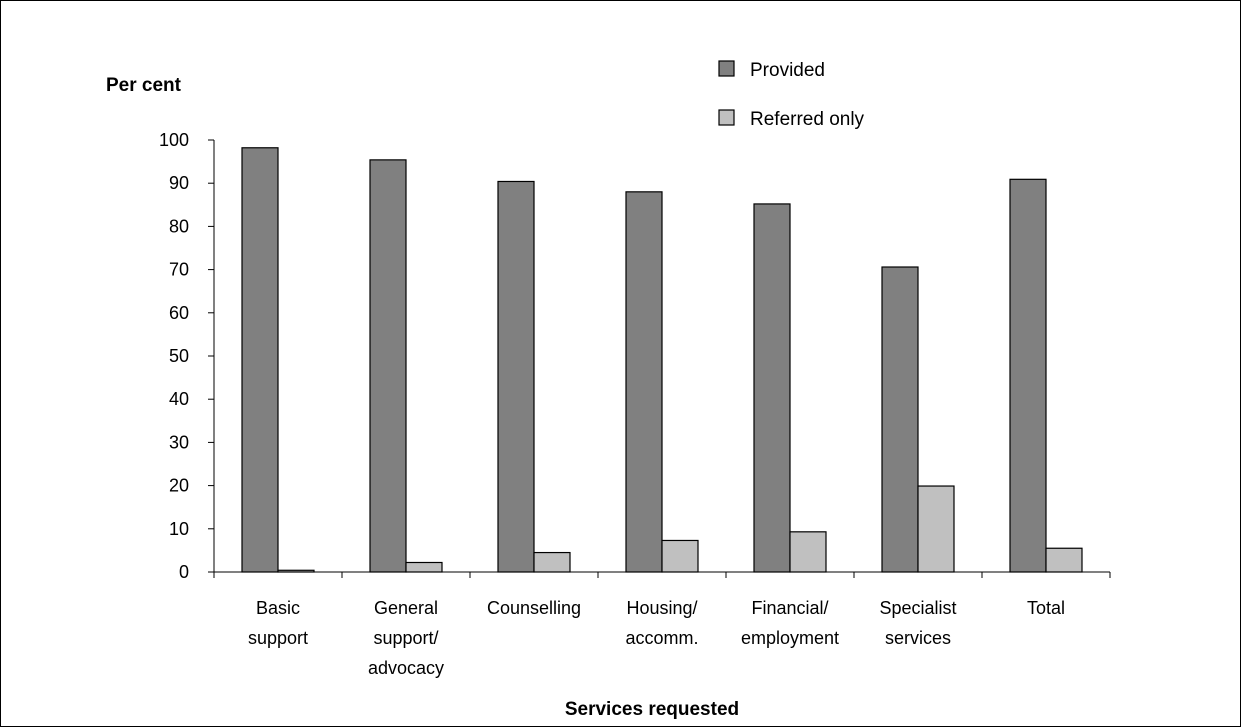 The width and height of the screenshot is (1241, 728). Describe the element at coordinates (179, 399) in the screenshot. I see `y-tick-label: 40` at that location.